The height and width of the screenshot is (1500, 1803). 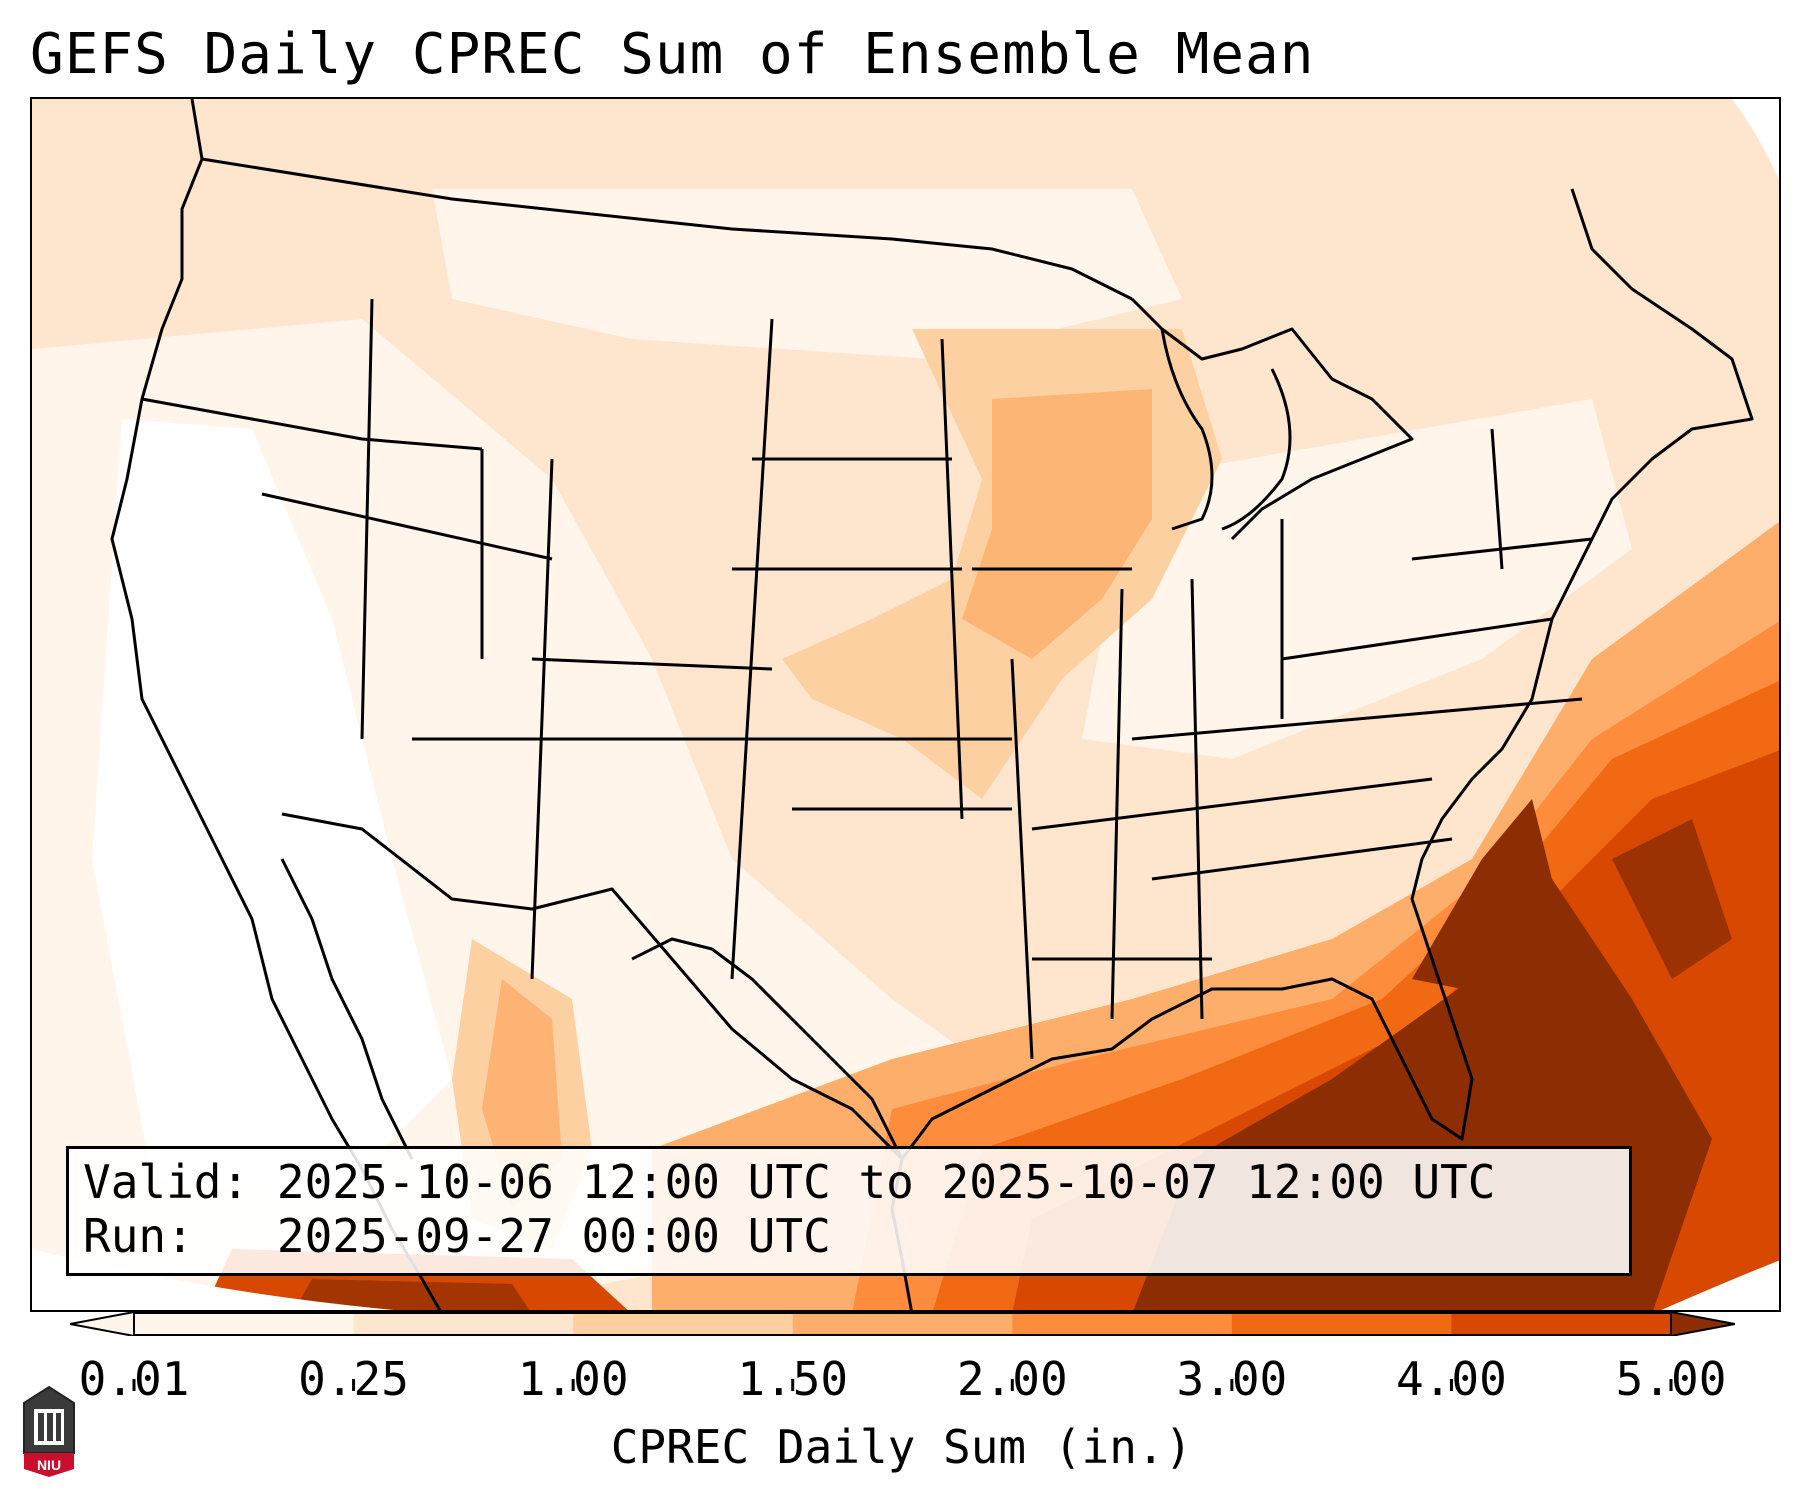 I want to click on colorbar-outline, so click(x=902, y=1324).